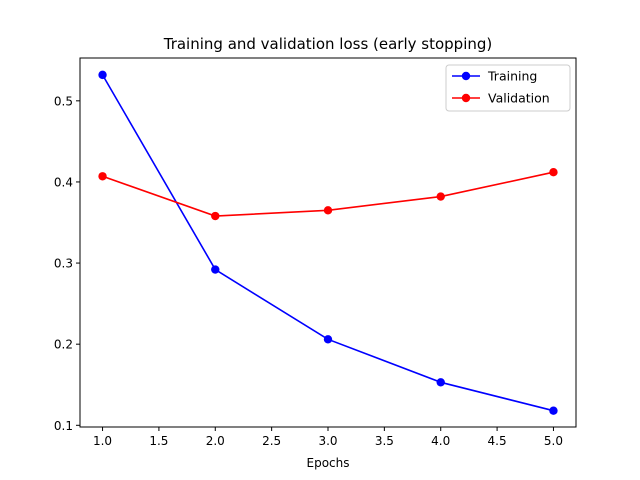 This screenshot has width=640, height=480. Describe the element at coordinates (215, 441) in the screenshot. I see `x-tick-label: 2.0` at that location.